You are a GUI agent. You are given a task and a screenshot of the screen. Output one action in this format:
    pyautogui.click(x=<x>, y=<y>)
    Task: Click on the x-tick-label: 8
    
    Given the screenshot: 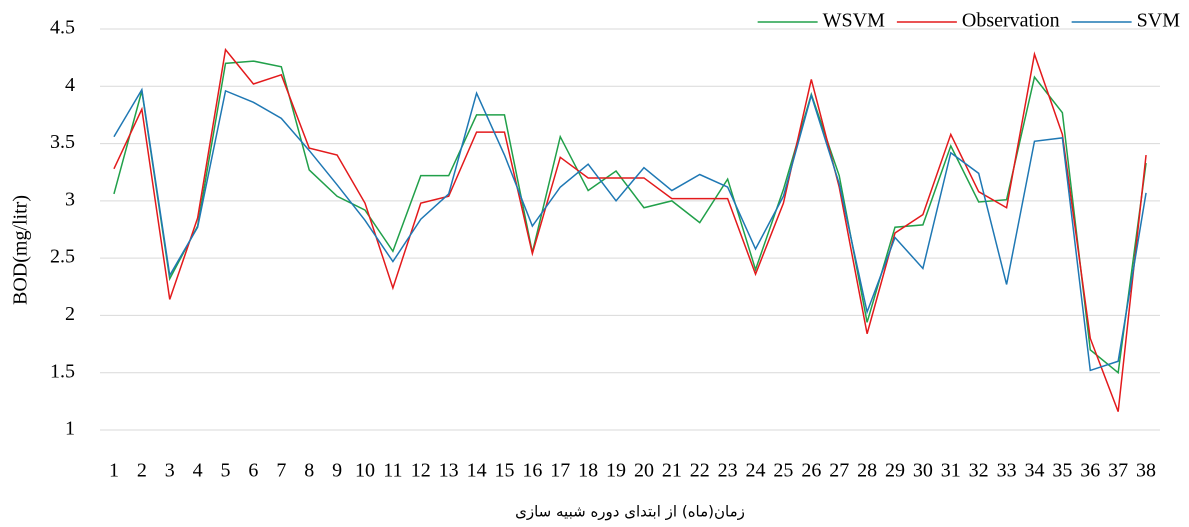 What is the action you would take?
    pyautogui.click(x=309, y=471)
    